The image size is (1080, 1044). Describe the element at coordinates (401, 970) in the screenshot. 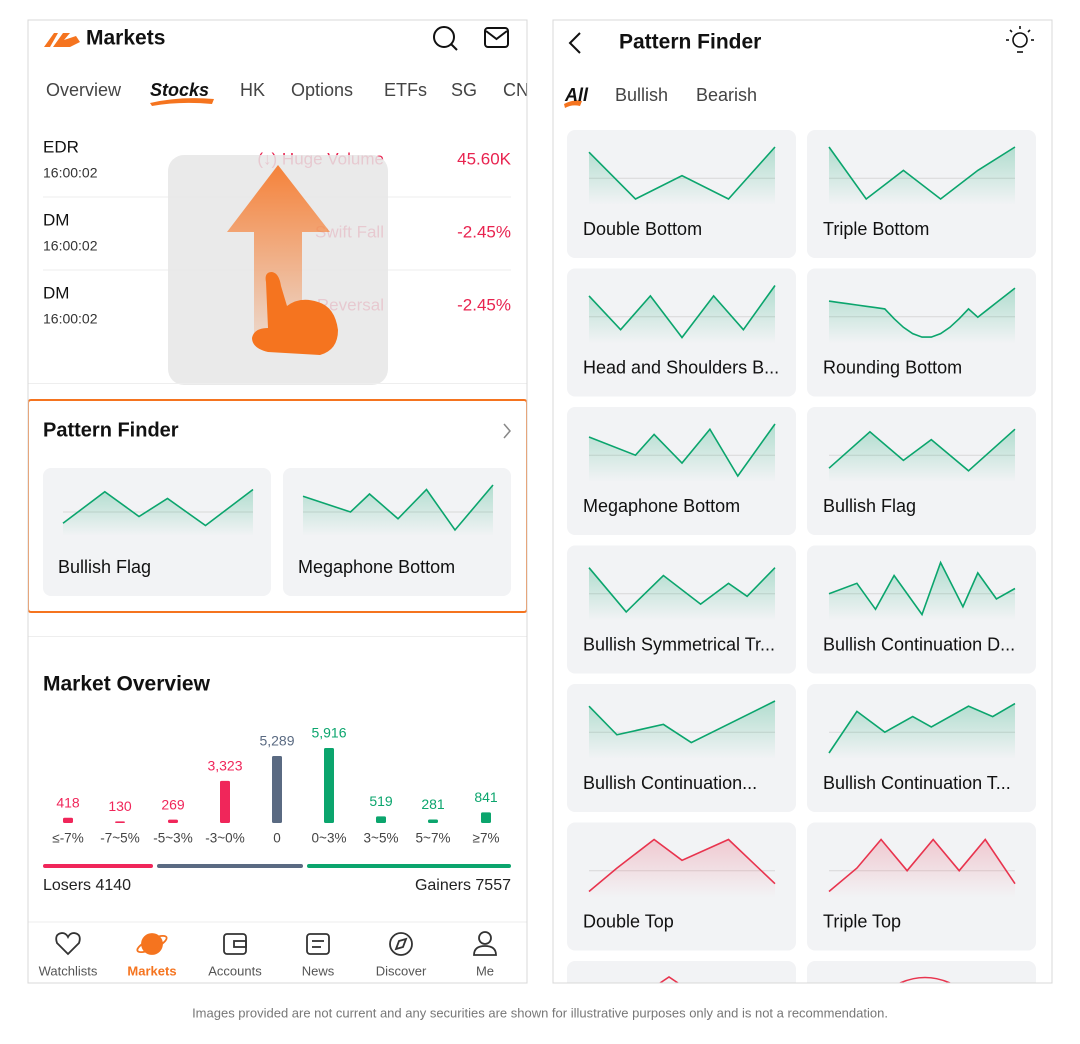

I see `nav-label: Discover` at that location.